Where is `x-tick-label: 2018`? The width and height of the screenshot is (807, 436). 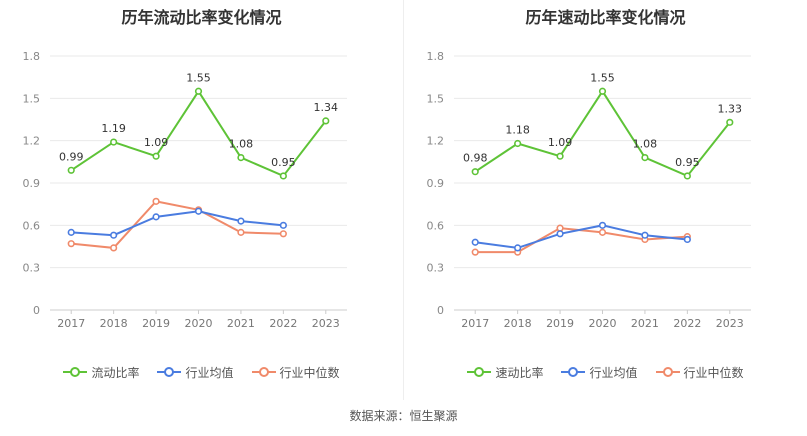
x-tick-label: 2018 is located at coordinates (518, 323).